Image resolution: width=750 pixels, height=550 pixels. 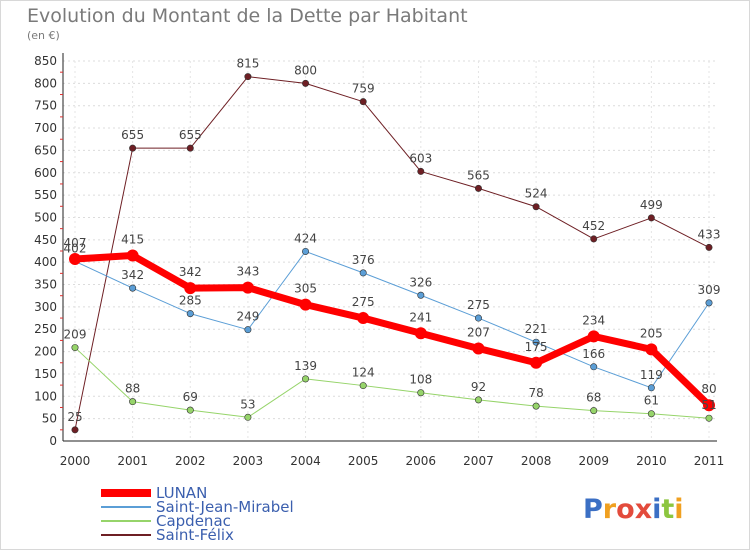 I want to click on x-tick-label: 2002, so click(x=190, y=461).